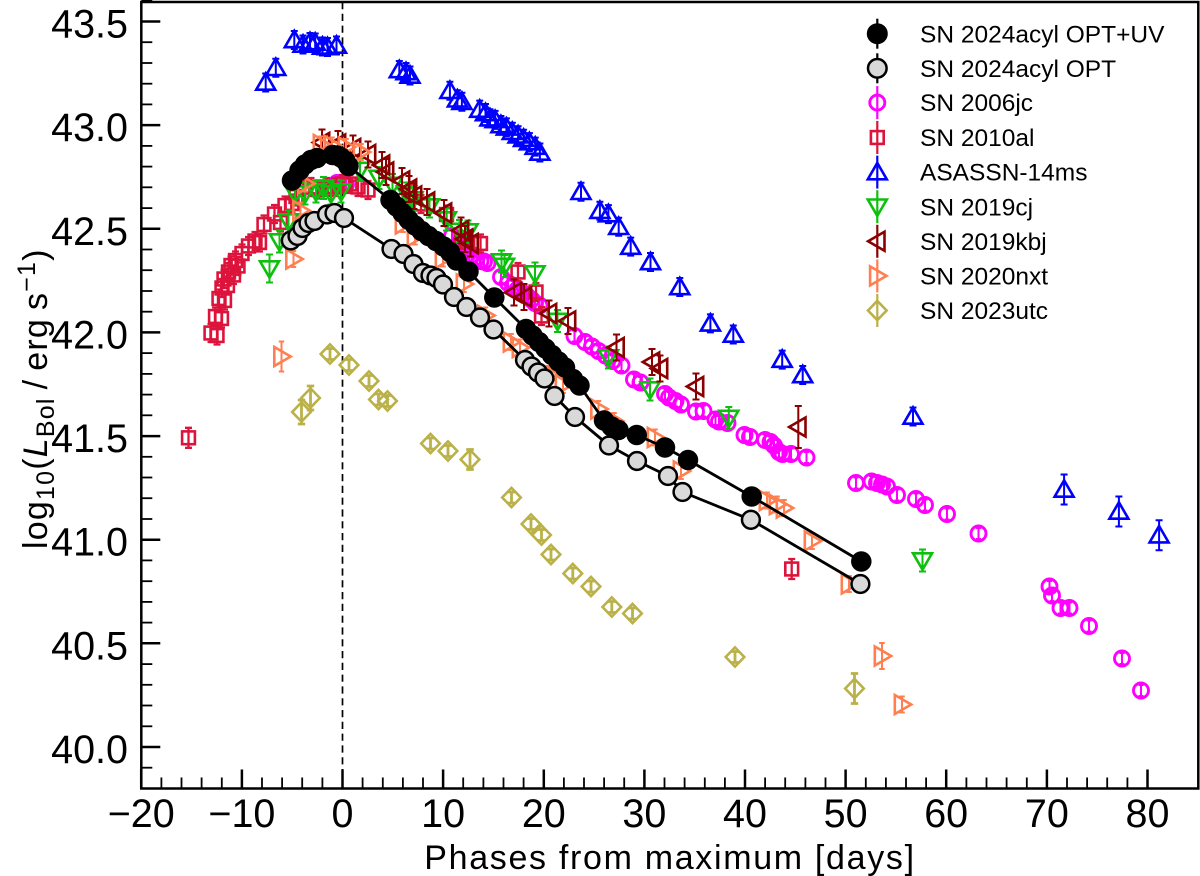 The height and width of the screenshot is (876, 1200). What do you see at coordinates (984, 277) in the screenshot?
I see `svg-text: SN 2020nxt` at bounding box center [984, 277].